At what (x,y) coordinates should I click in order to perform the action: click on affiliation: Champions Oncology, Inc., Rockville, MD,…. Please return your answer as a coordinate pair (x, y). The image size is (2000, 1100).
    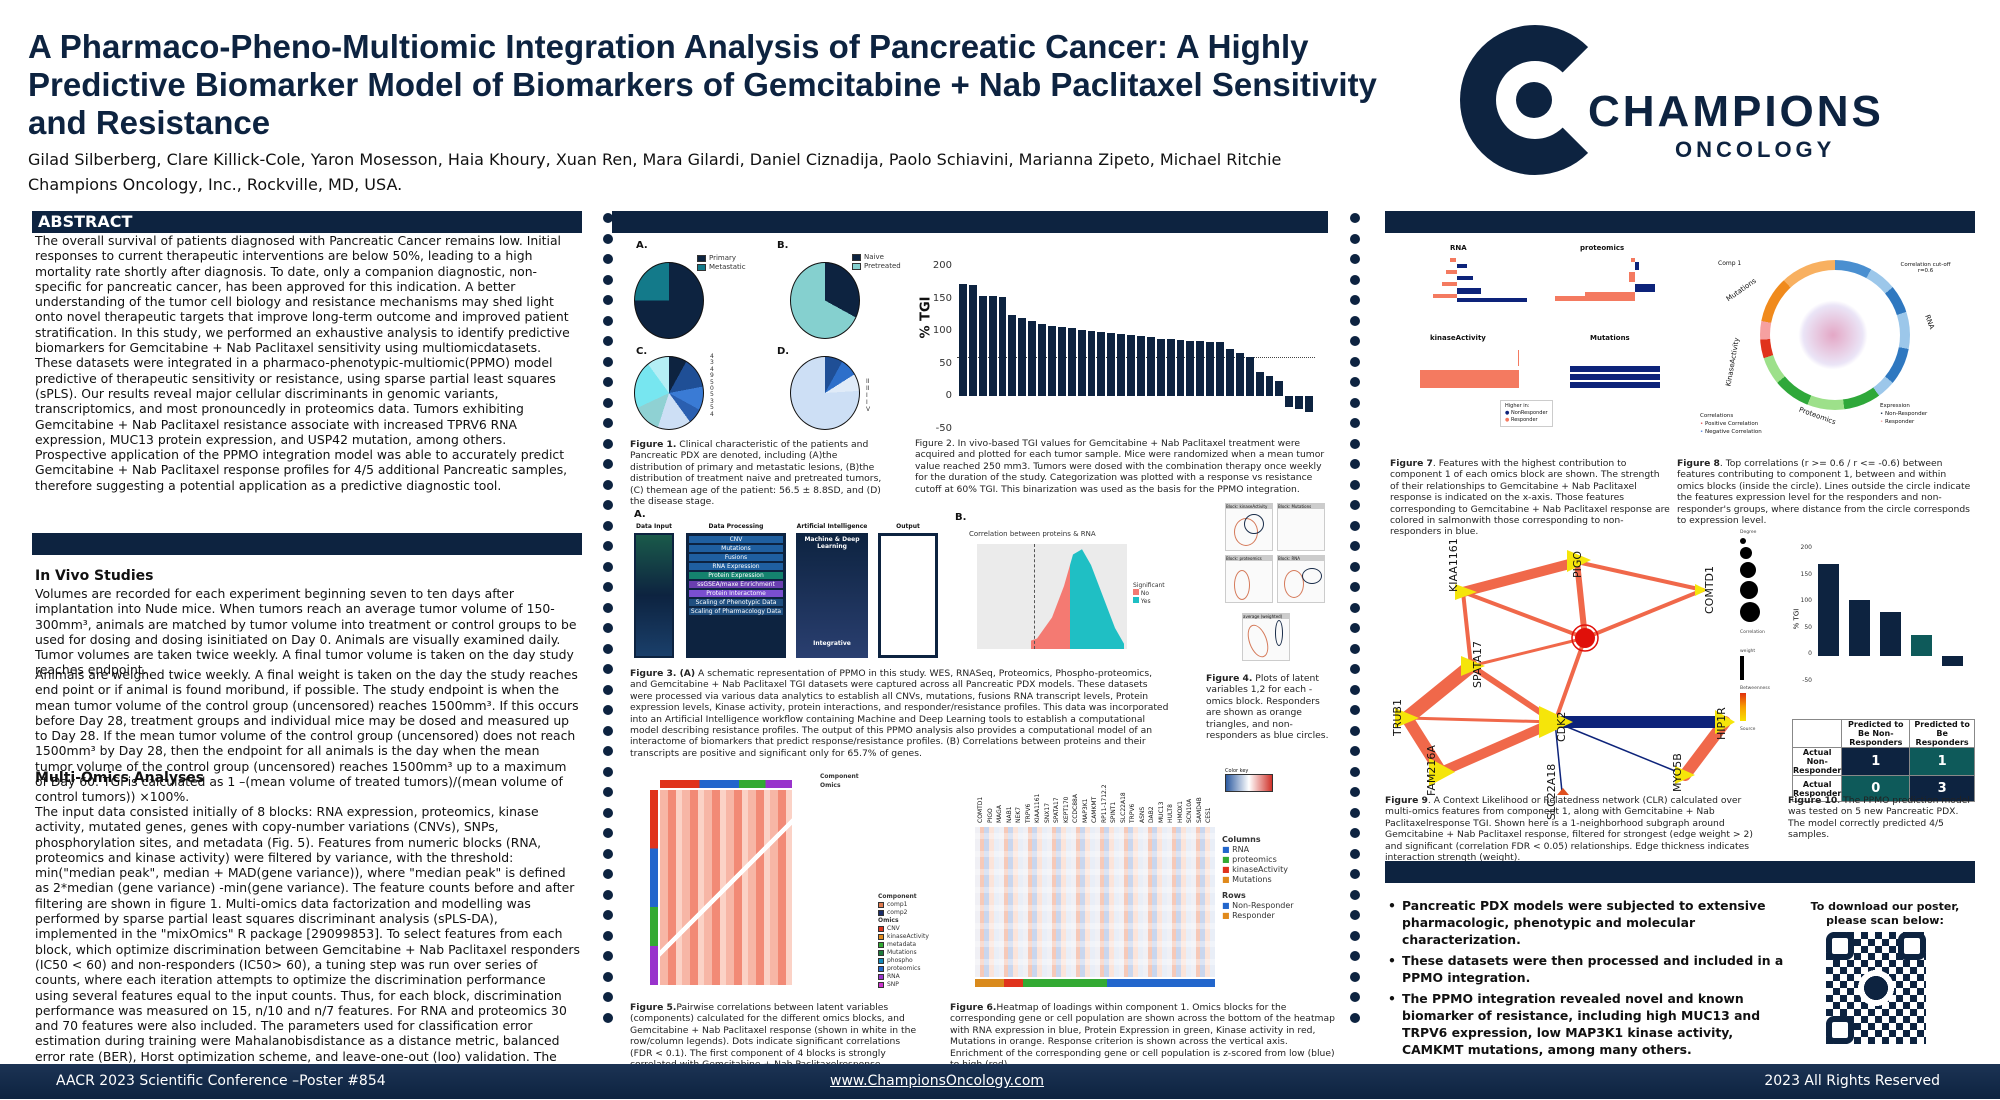
    Looking at the image, I should click on (215, 184).